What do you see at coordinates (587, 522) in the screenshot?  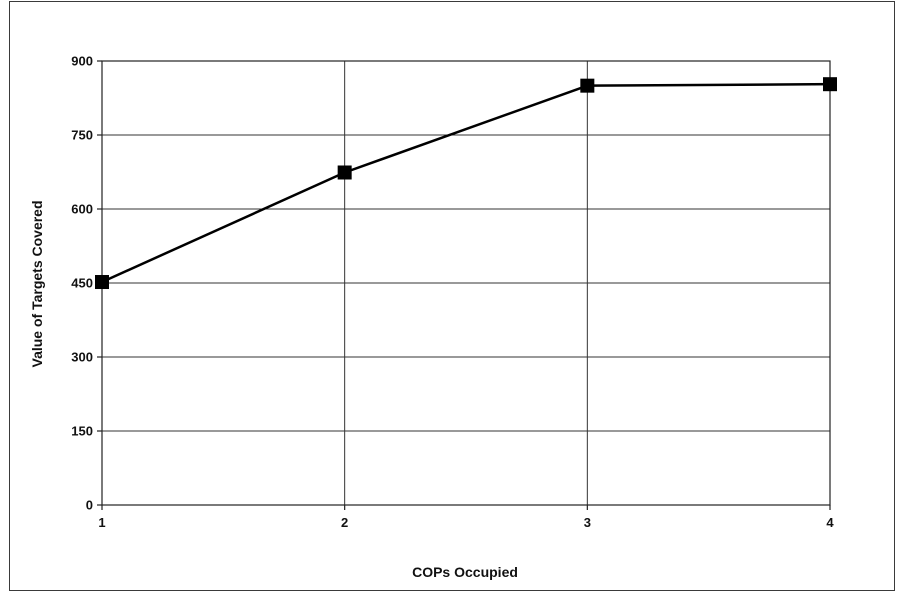 I see `x-tick-label: 3` at bounding box center [587, 522].